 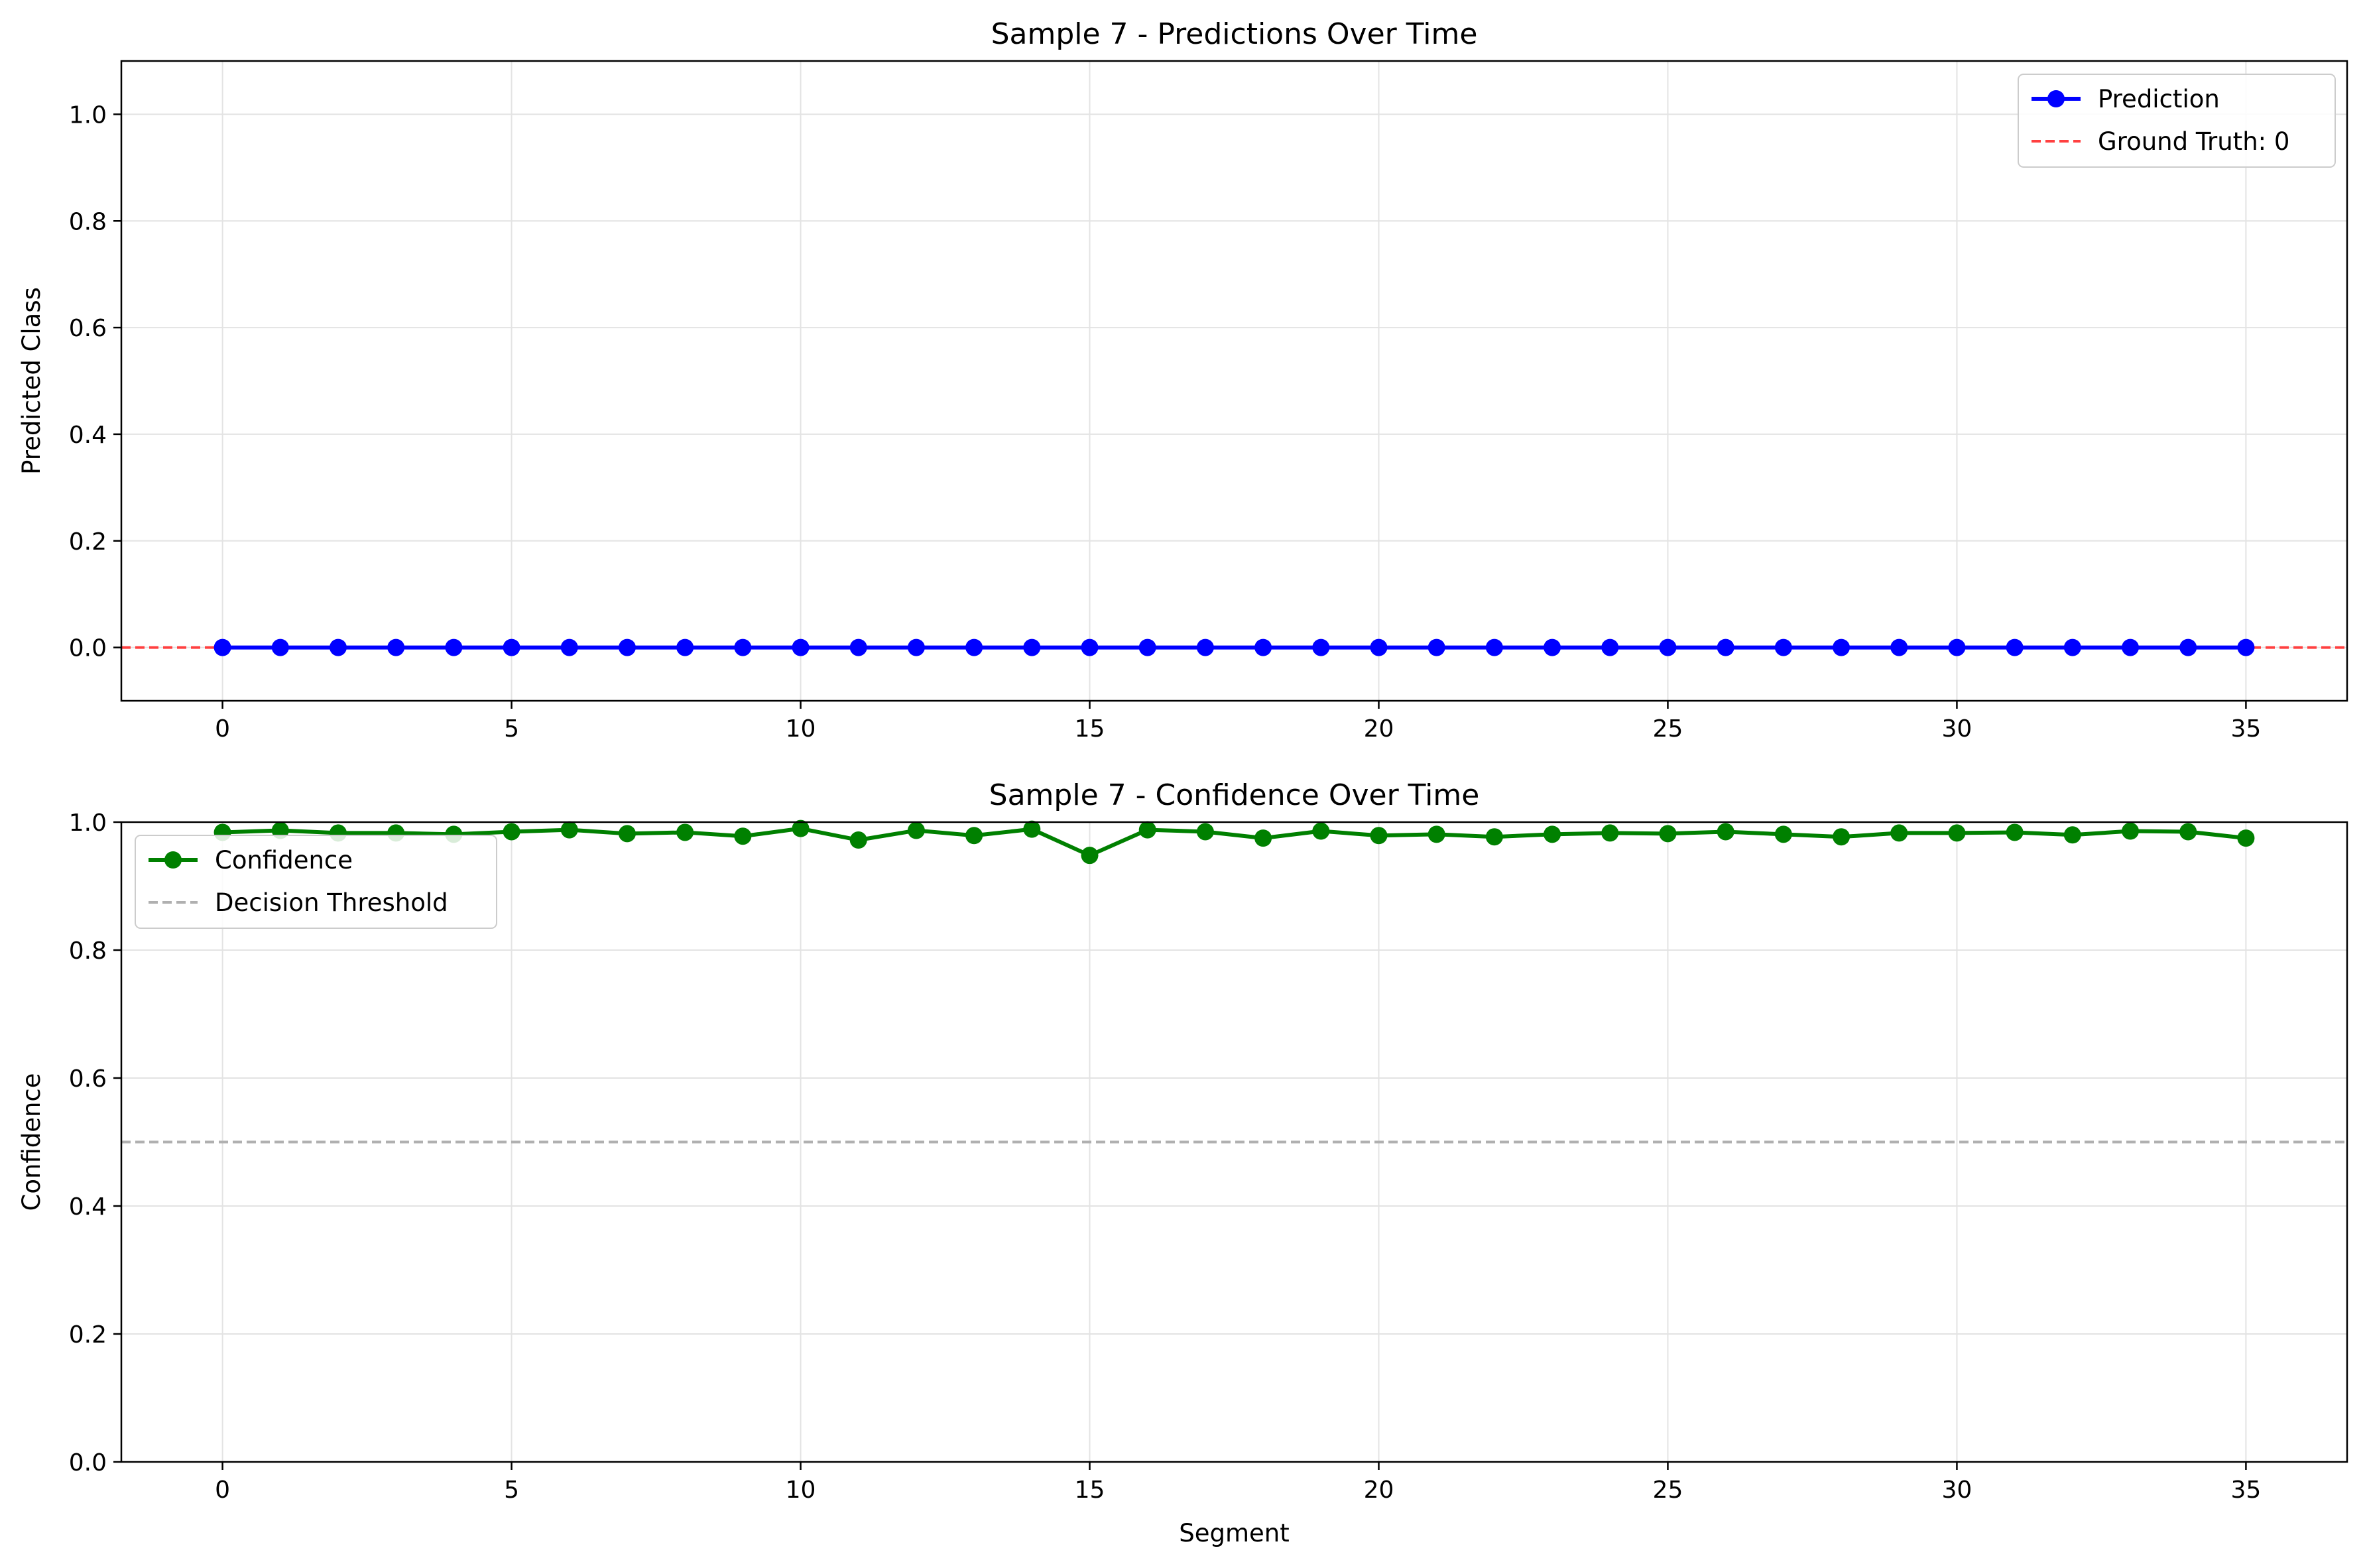 What do you see at coordinates (1234, 842) in the screenshot?
I see `series-line` at bounding box center [1234, 842].